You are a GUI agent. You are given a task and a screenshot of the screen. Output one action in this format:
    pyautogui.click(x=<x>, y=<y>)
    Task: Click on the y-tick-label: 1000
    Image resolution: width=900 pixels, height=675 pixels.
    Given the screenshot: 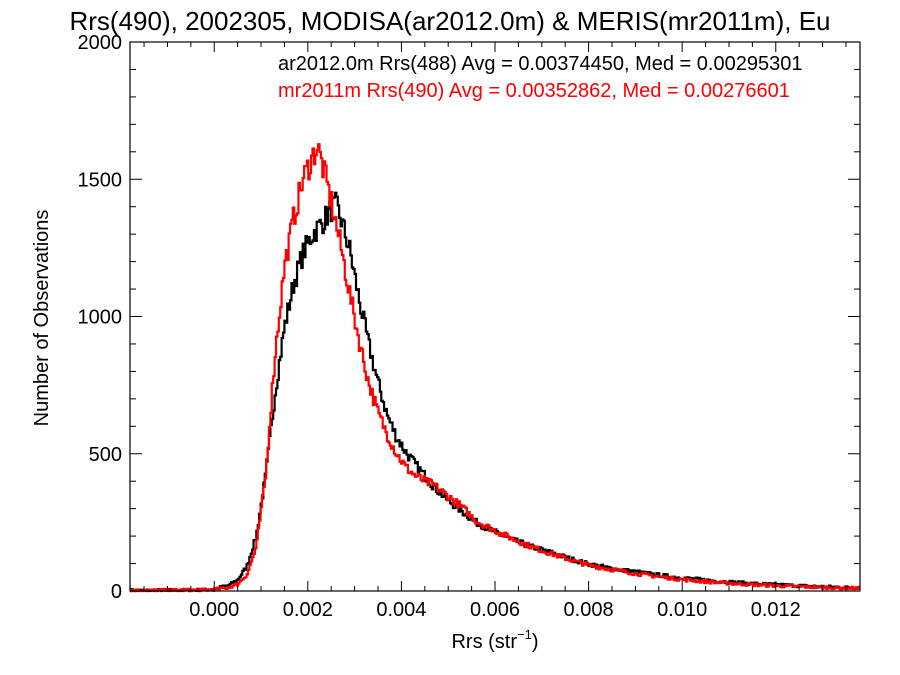 What is the action you would take?
    pyautogui.click(x=100, y=318)
    